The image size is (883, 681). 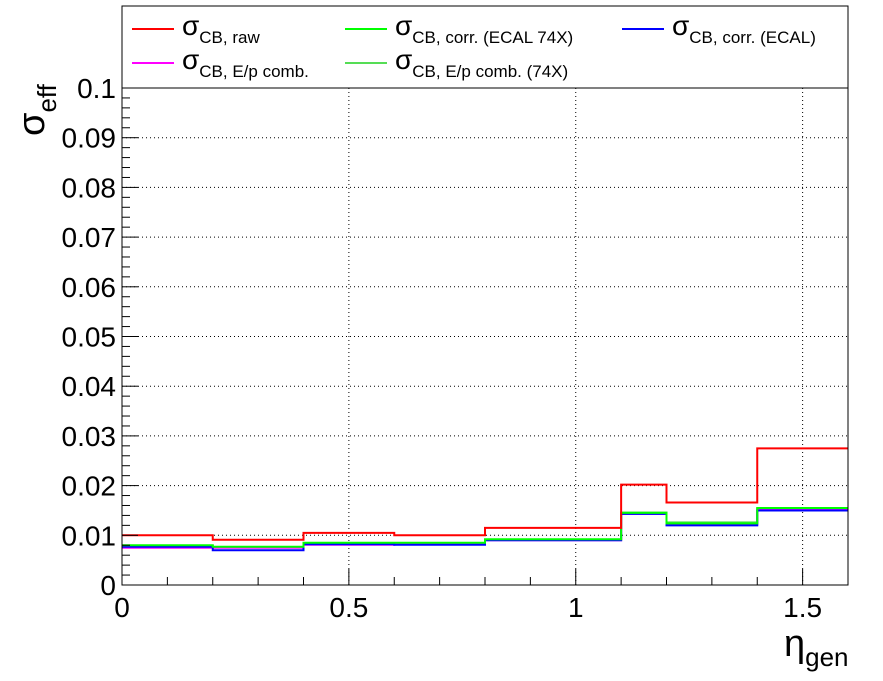 What do you see at coordinates (32, 124) in the screenshot?
I see `y-axis-symbol: σ` at bounding box center [32, 124].